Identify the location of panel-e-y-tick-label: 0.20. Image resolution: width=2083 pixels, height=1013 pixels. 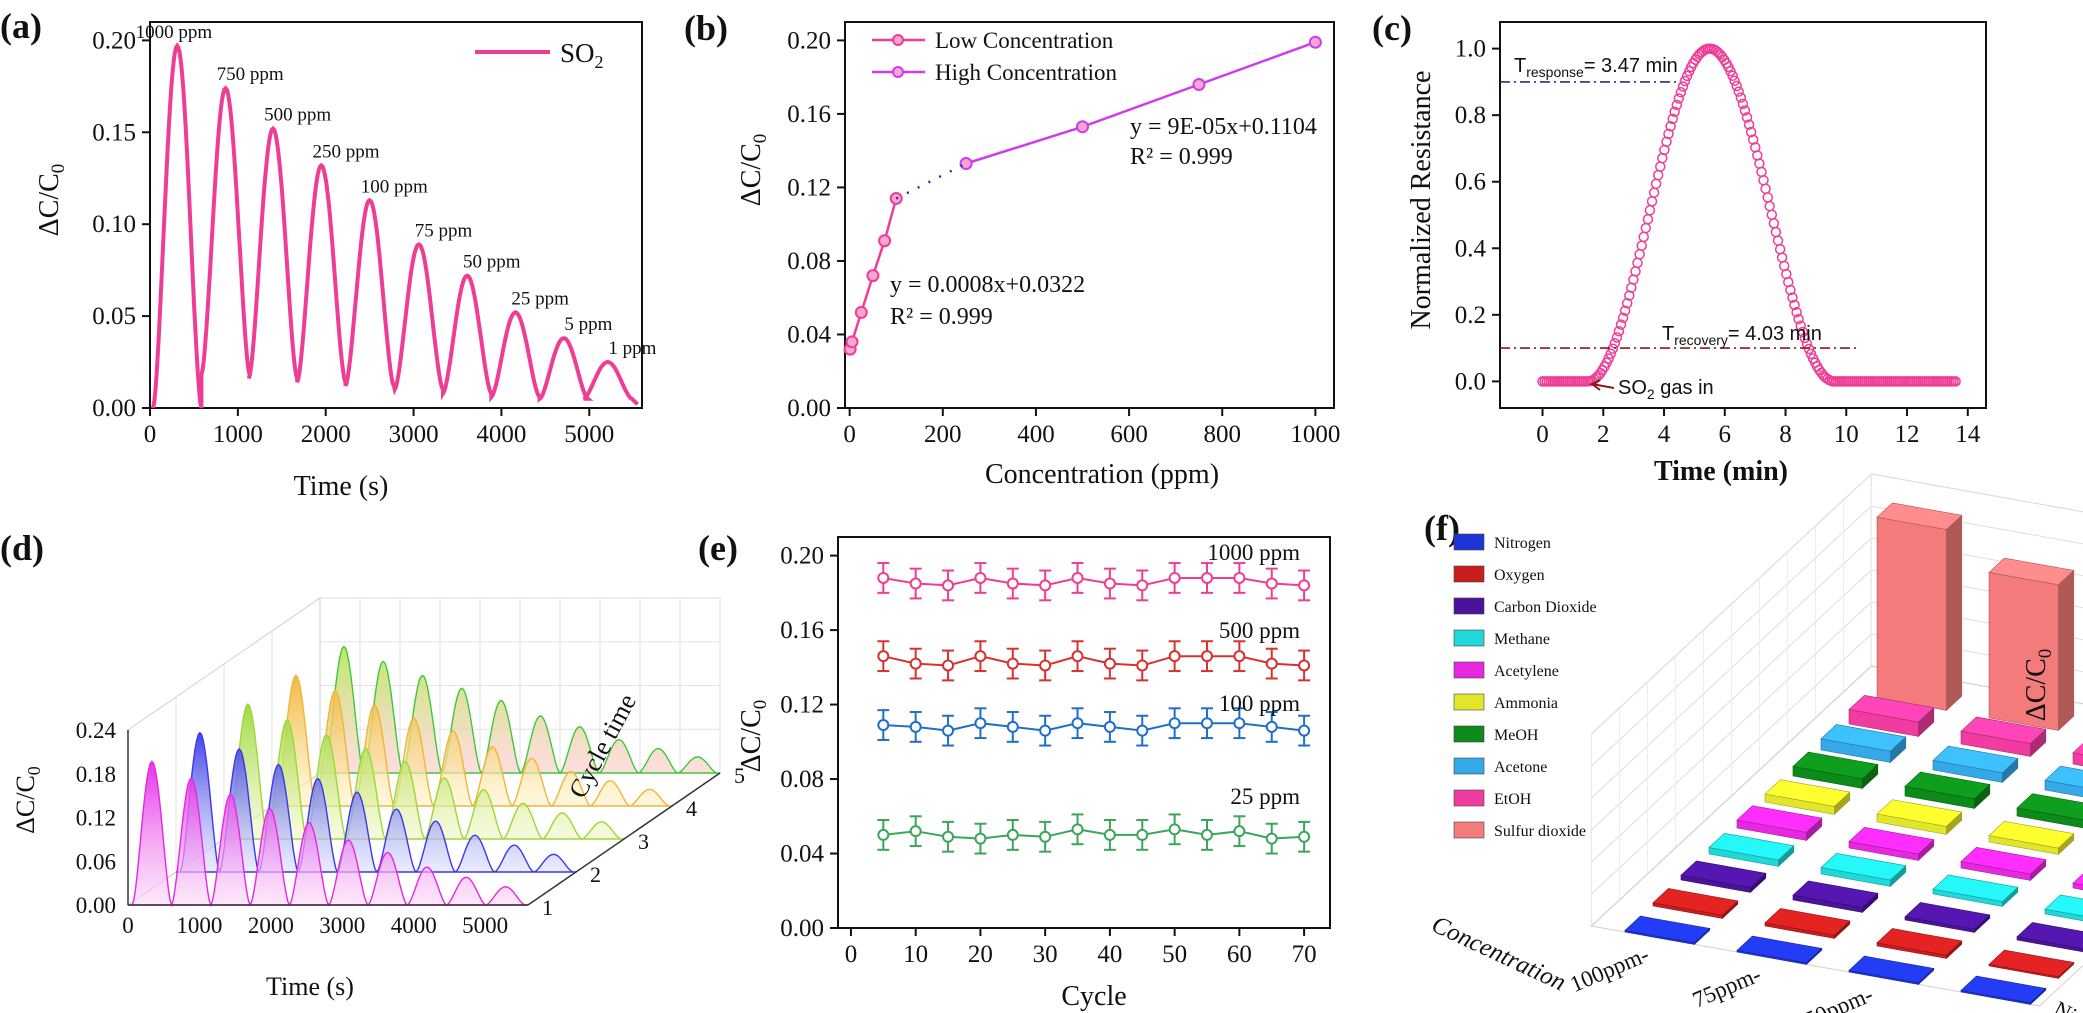
(802, 556).